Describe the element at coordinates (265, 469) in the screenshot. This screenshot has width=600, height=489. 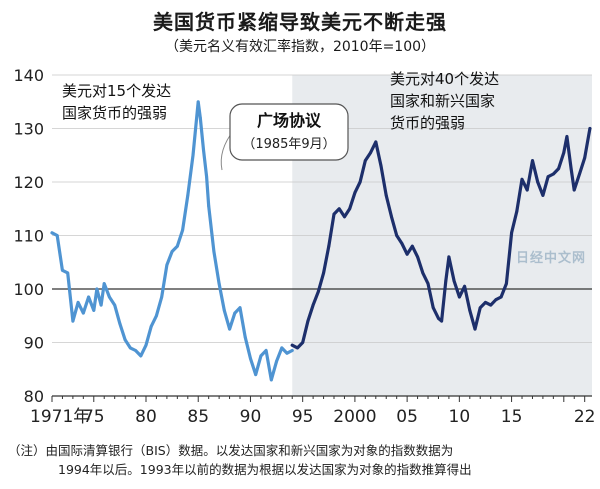
I see `footnote-line-2: 1994年以后。1993年以前的数据为根据以发达国家为对象的指数推算得出` at that location.